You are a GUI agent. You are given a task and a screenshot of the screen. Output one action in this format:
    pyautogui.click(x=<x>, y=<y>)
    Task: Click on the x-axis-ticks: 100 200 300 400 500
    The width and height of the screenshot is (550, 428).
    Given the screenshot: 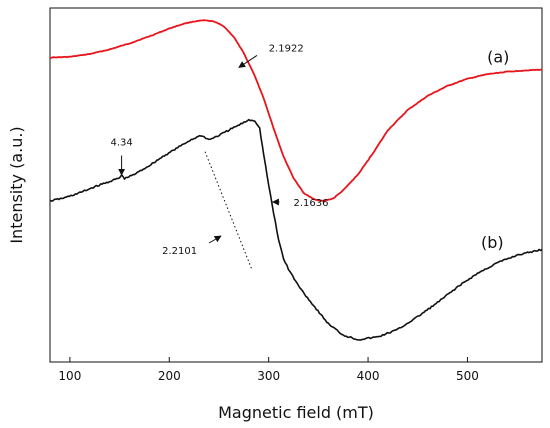 What is the action you would take?
    pyautogui.click(x=268, y=370)
    